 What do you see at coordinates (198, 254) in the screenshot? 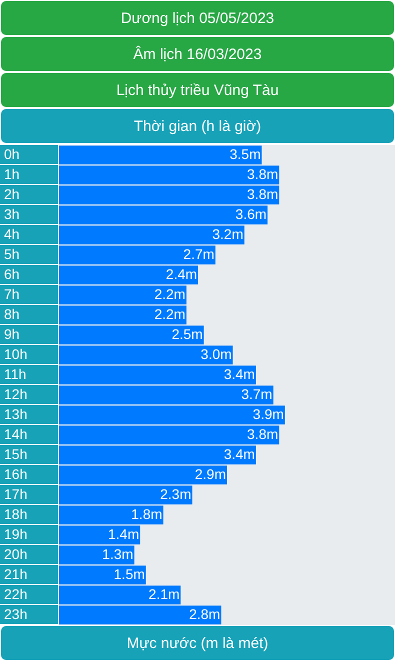
I see `data-label: 2.7m` at bounding box center [198, 254].